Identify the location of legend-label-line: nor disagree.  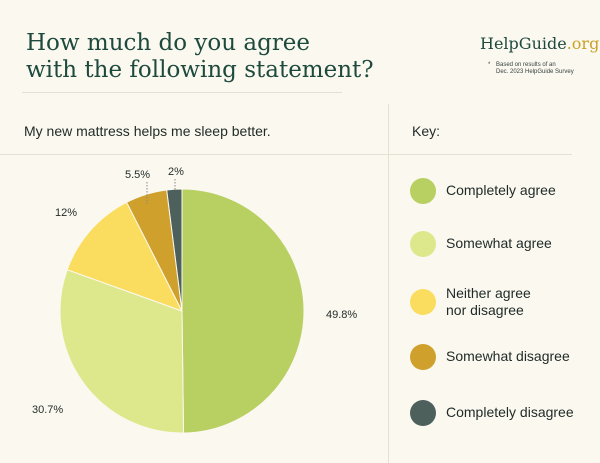
(485, 310).